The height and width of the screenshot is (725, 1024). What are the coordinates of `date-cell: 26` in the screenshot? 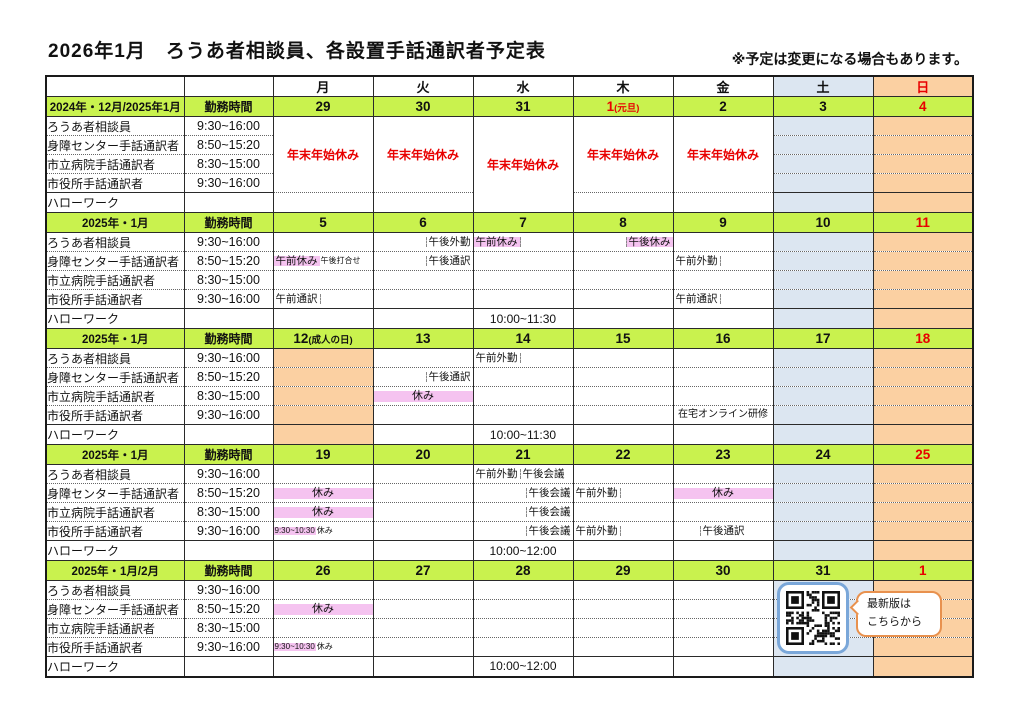 It's located at (323, 570).